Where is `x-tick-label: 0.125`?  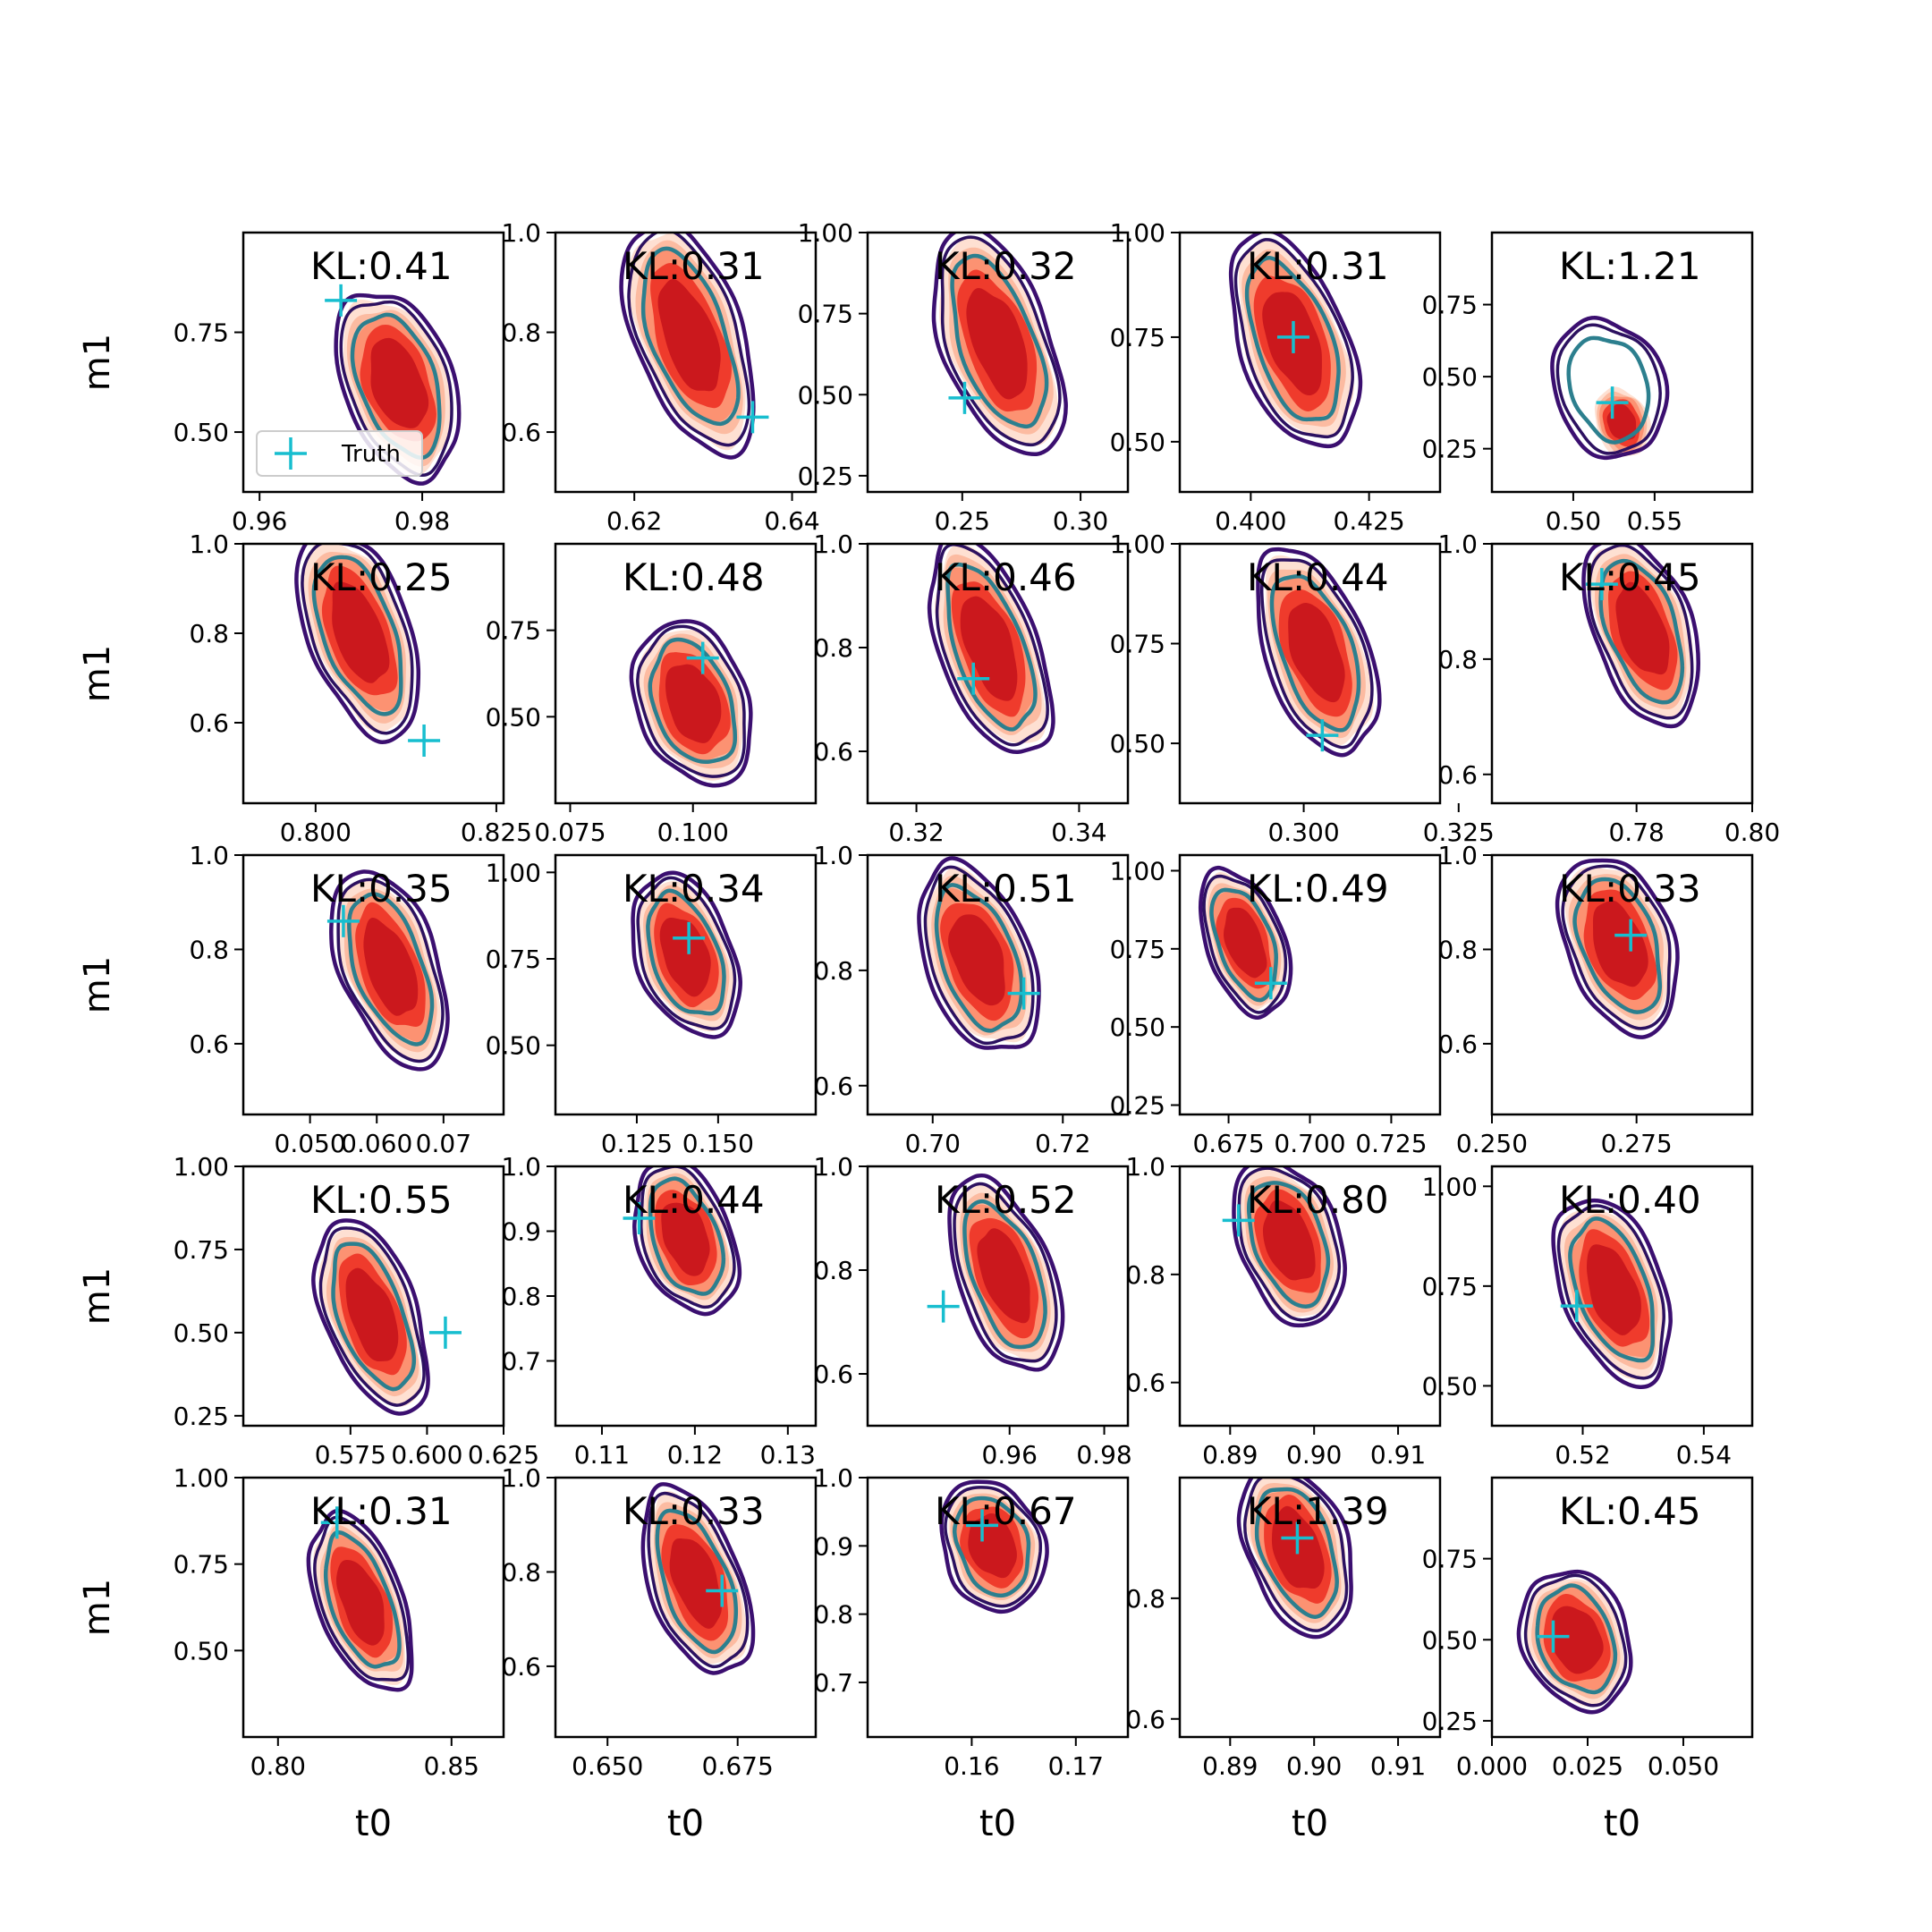
x-tick-label: 0.125 is located at coordinates (637, 1143).